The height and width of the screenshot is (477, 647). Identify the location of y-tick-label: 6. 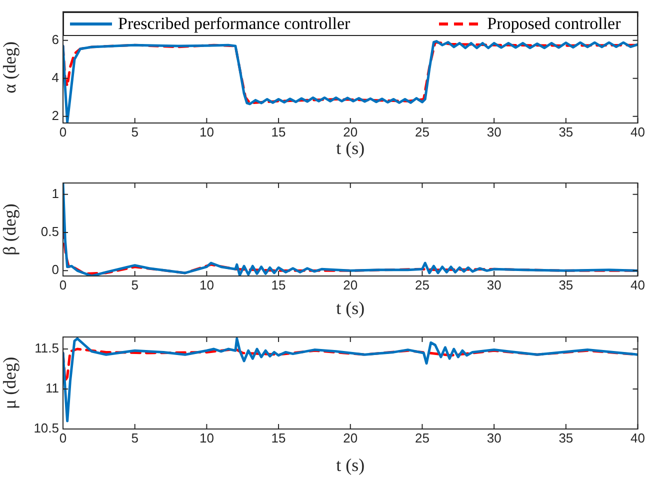
(55, 39).